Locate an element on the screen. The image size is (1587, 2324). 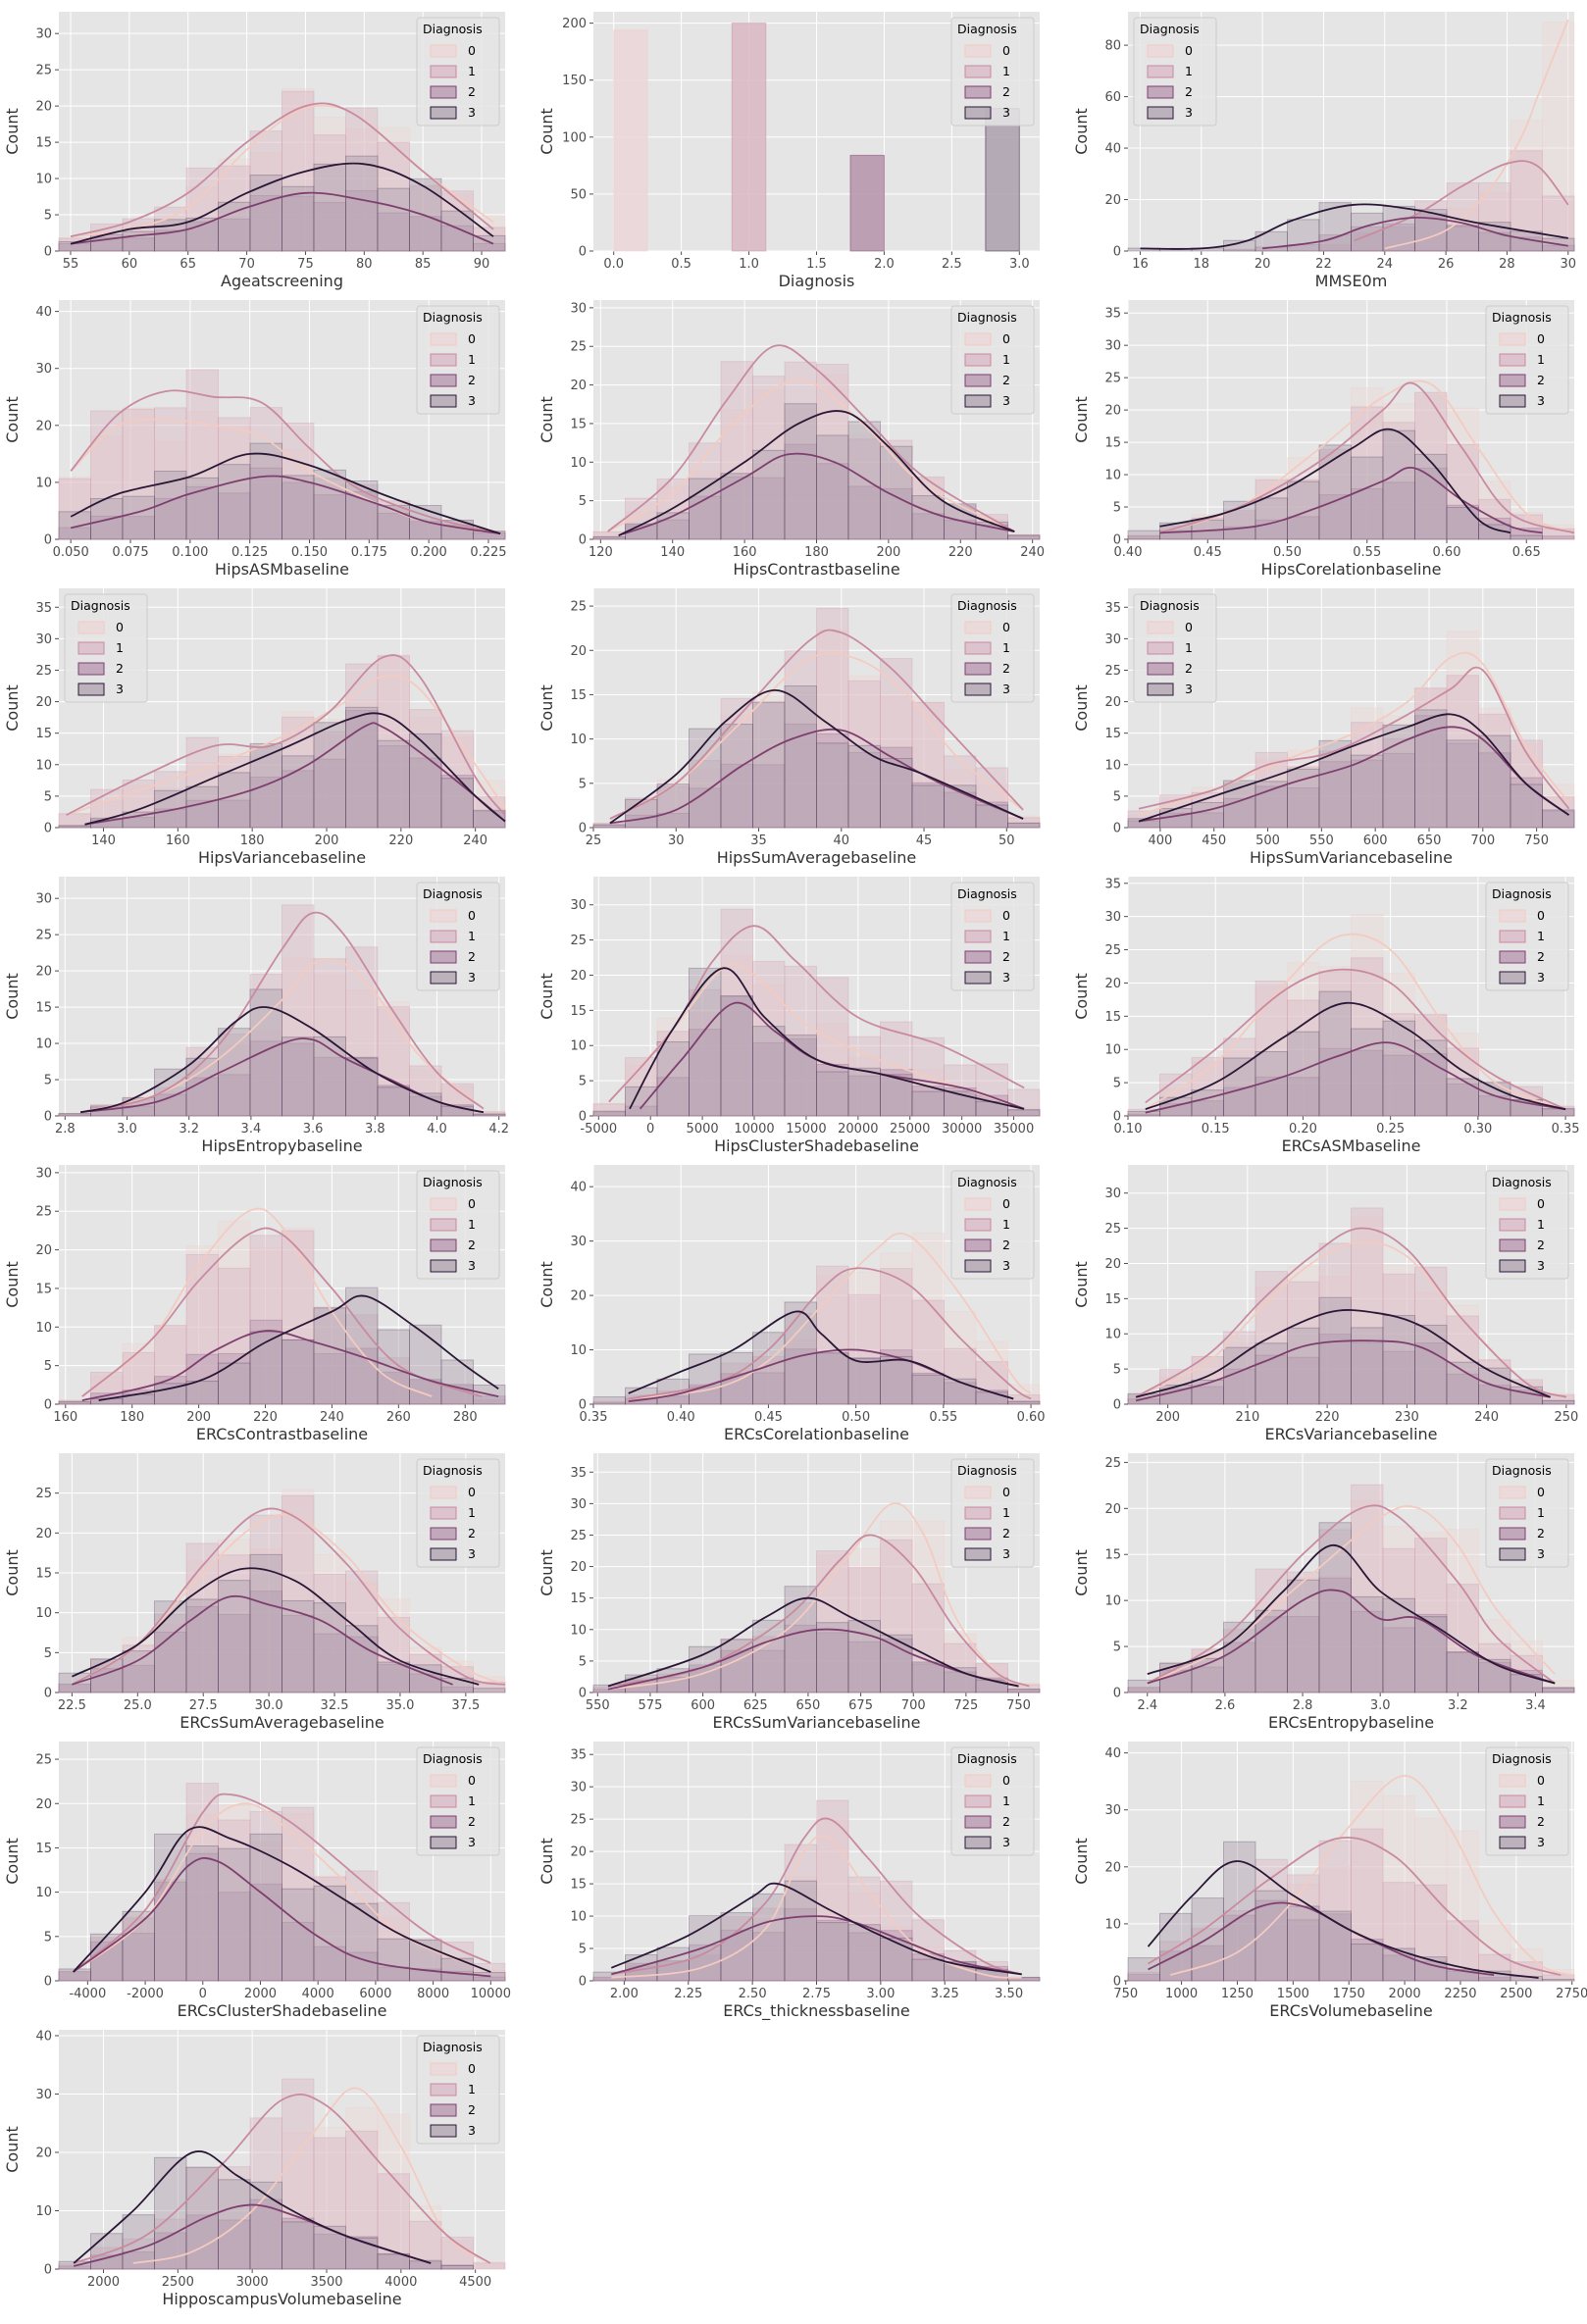
x-tick-label: 650 is located at coordinates (808, 1705).